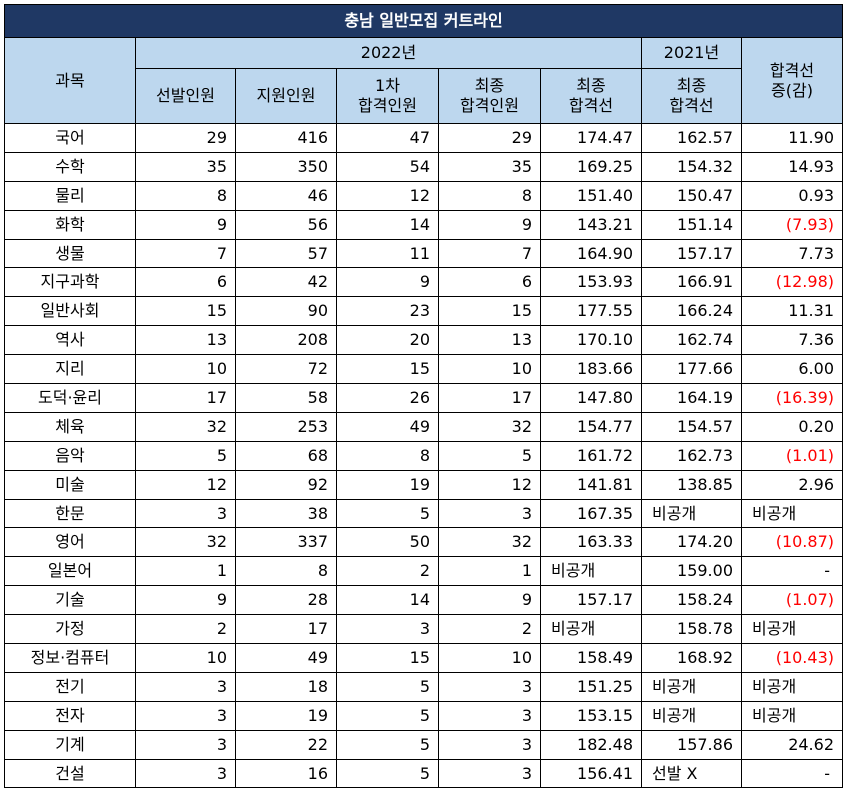  Describe the element at coordinates (489, 195) in the screenshot. I see `final-pass-cell: 8` at that location.